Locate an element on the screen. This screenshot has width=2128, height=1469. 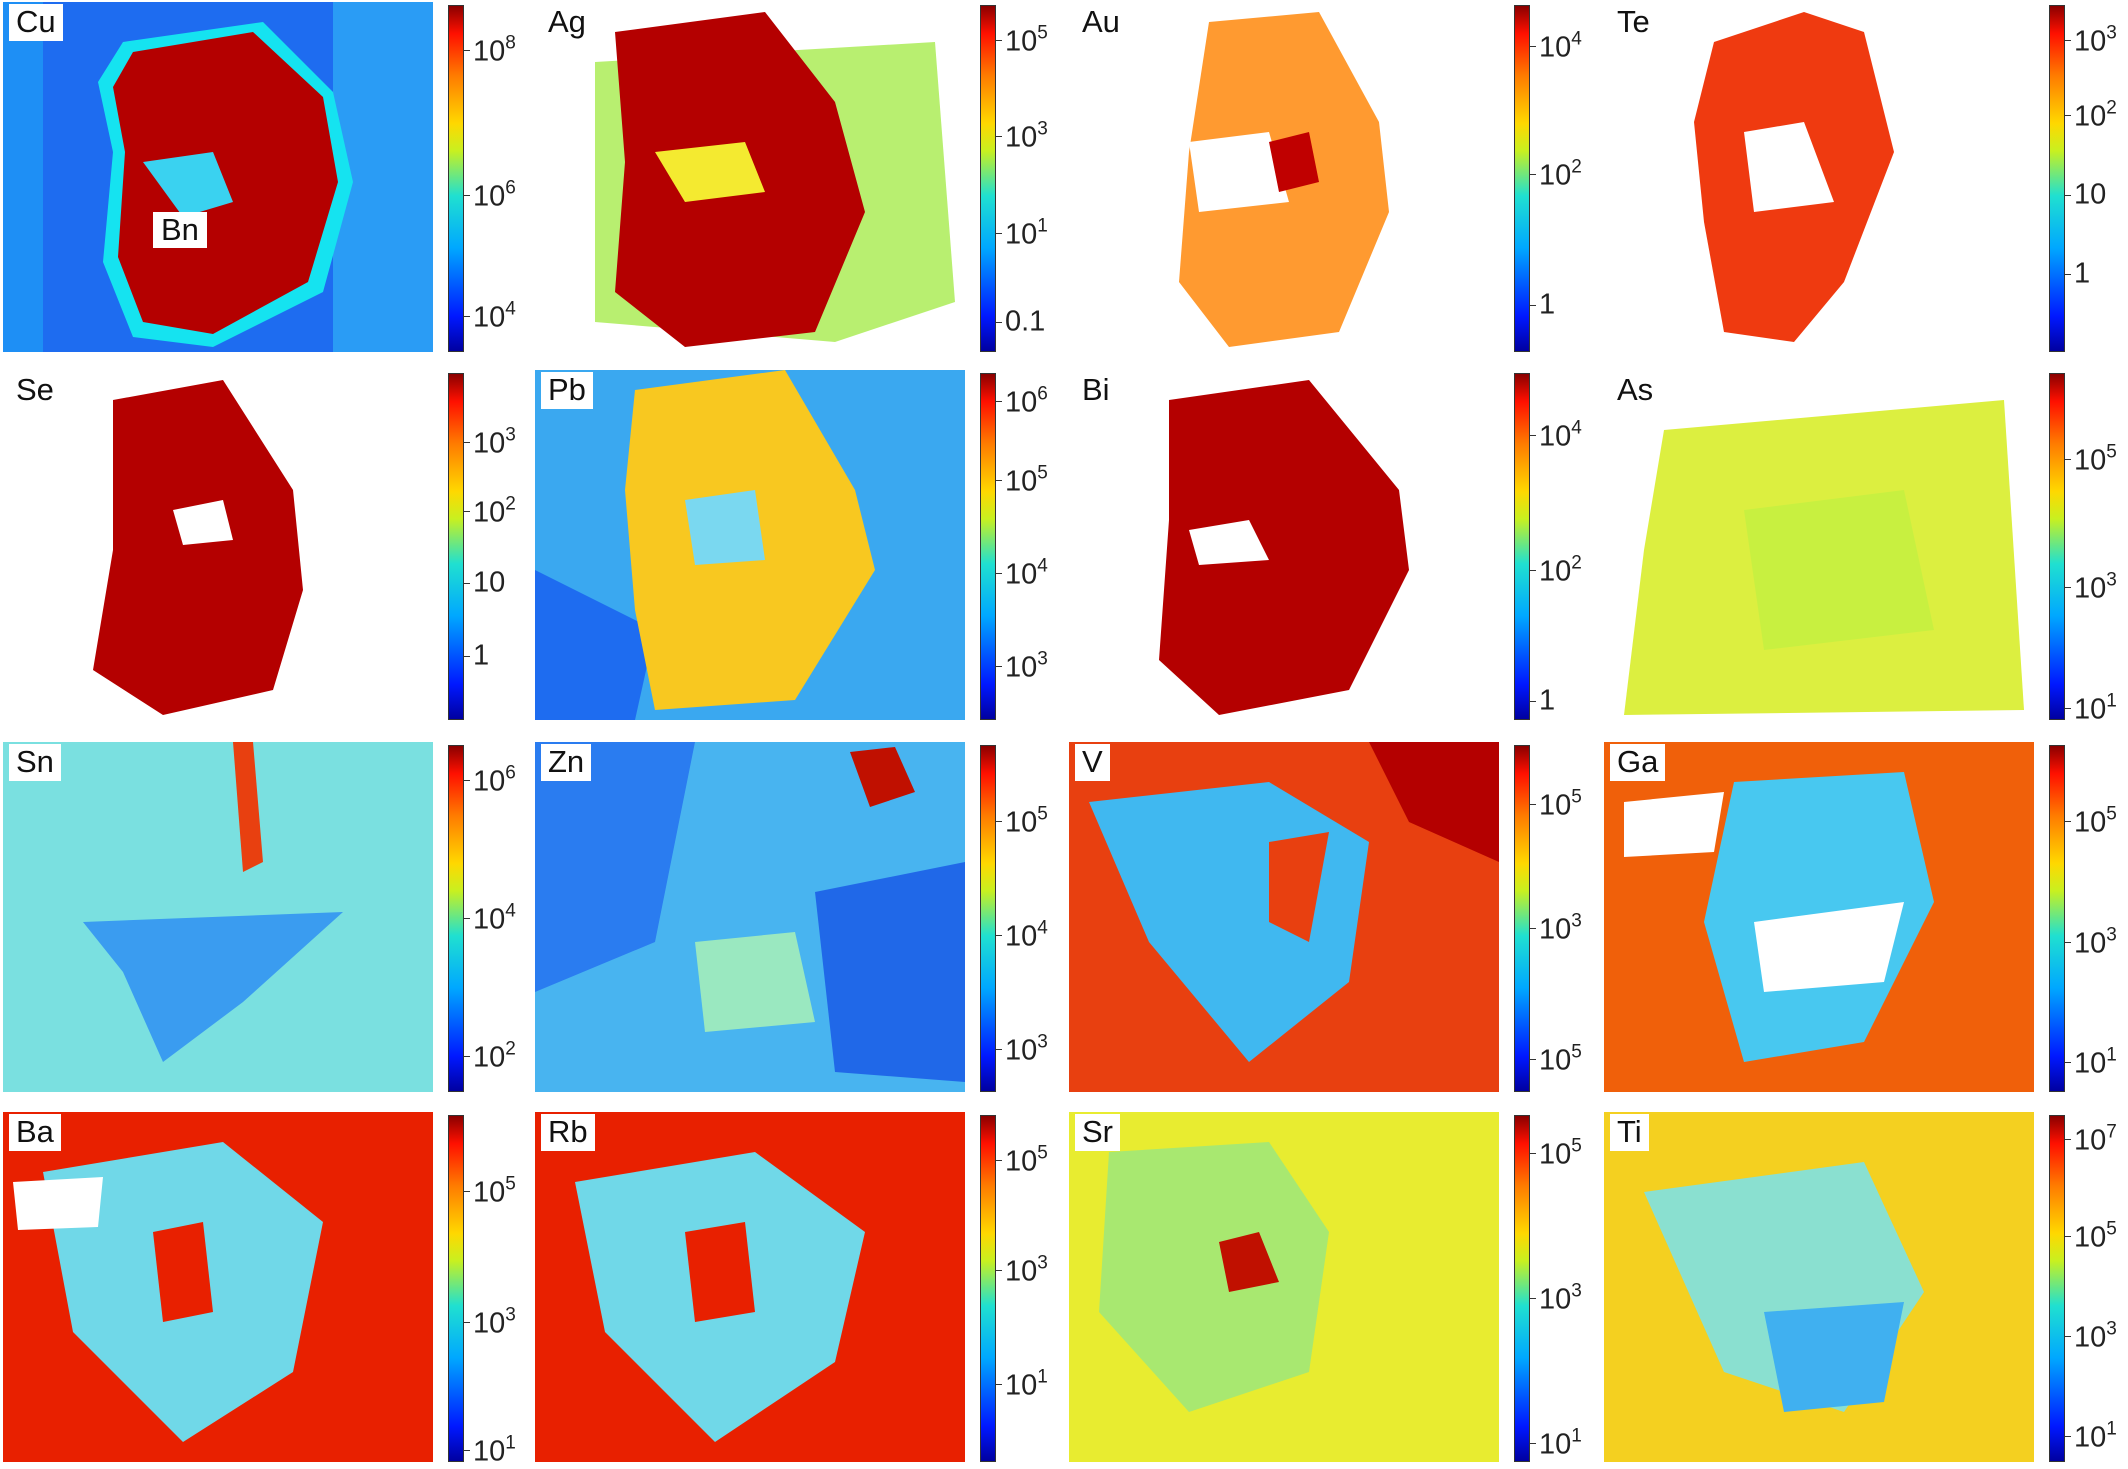
heatmap-cu is located at coordinates (218, 177).